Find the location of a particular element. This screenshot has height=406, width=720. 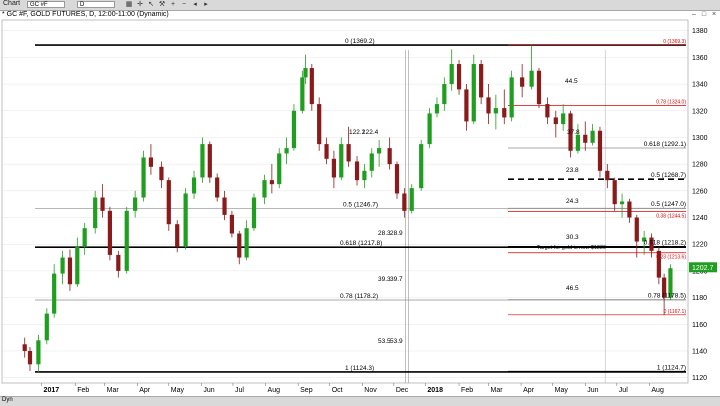

minimize-icon: – is located at coordinates (694, 14).